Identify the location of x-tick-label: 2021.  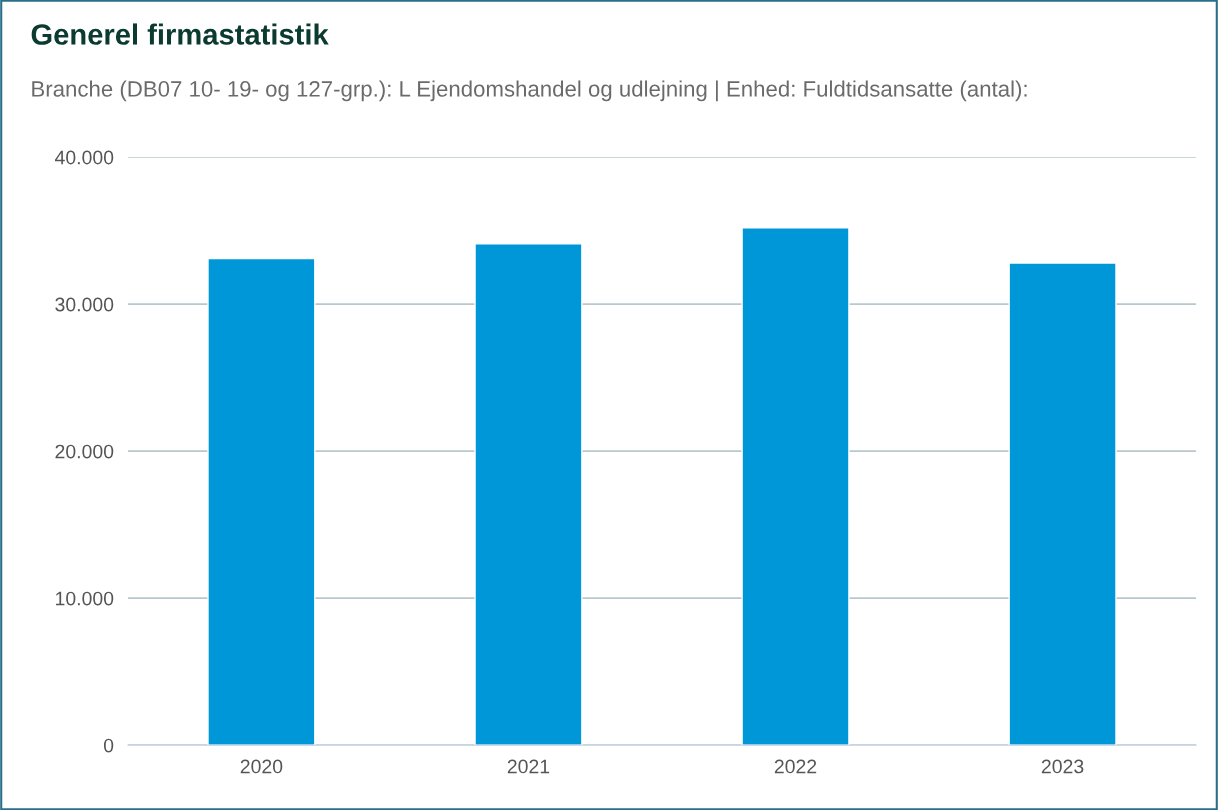
(528, 766).